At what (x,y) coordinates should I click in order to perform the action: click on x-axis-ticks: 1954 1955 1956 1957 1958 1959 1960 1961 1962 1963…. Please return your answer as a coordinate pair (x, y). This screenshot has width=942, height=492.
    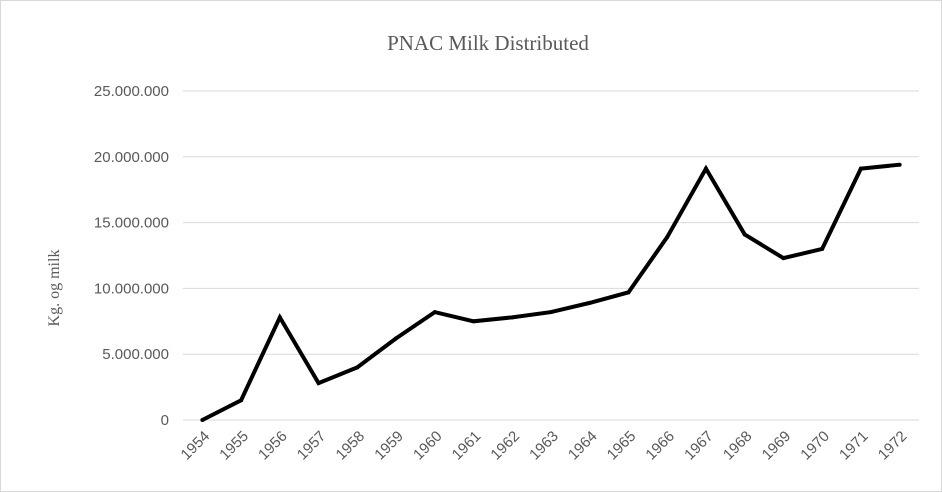
    Looking at the image, I should click on (544, 446).